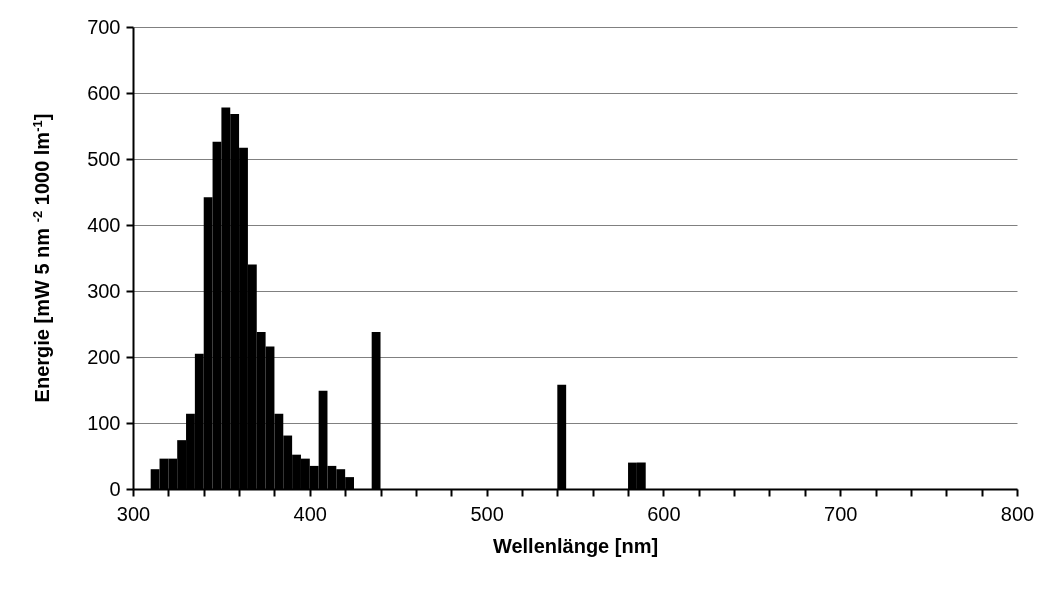 The height and width of the screenshot is (598, 1039). I want to click on y-tick-label: 200, so click(104, 356).